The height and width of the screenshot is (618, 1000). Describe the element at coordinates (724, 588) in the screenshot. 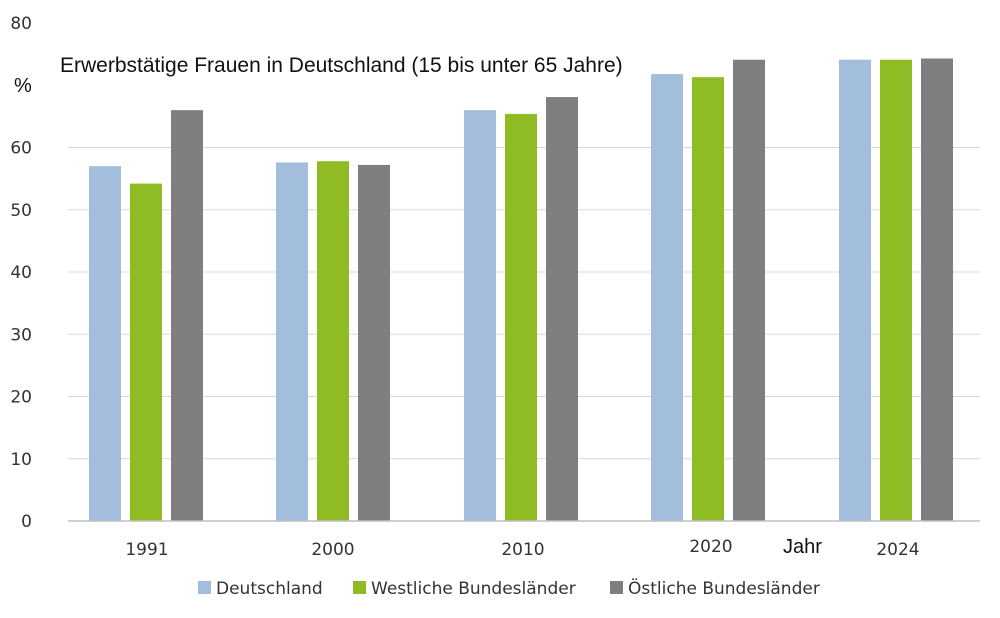

I see `legend-label: Östliche Bundesländer` at that location.